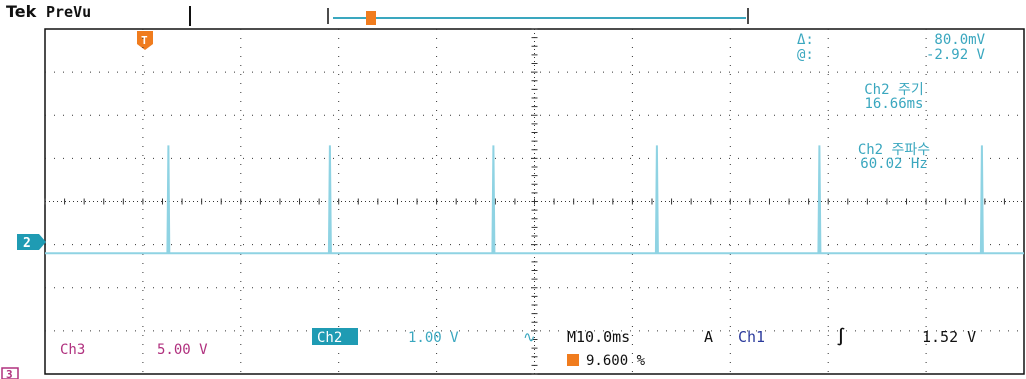 The image size is (1026, 379). I want to click on period-value: 16.66ms, so click(893, 104).